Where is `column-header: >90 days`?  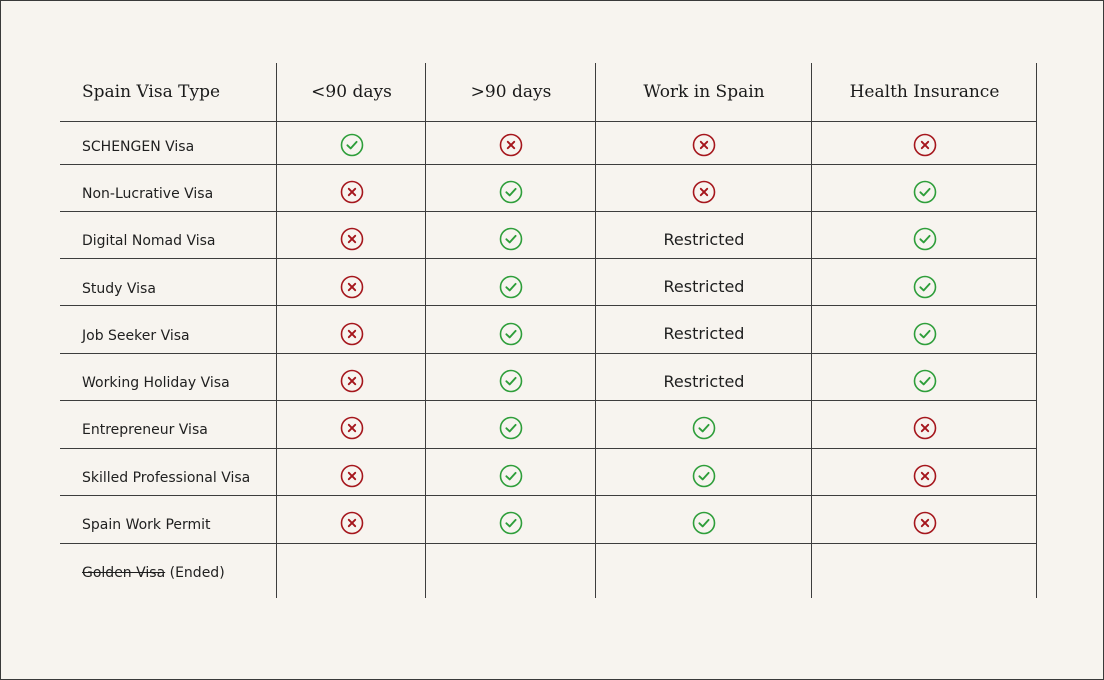 column-header: >90 days is located at coordinates (511, 92).